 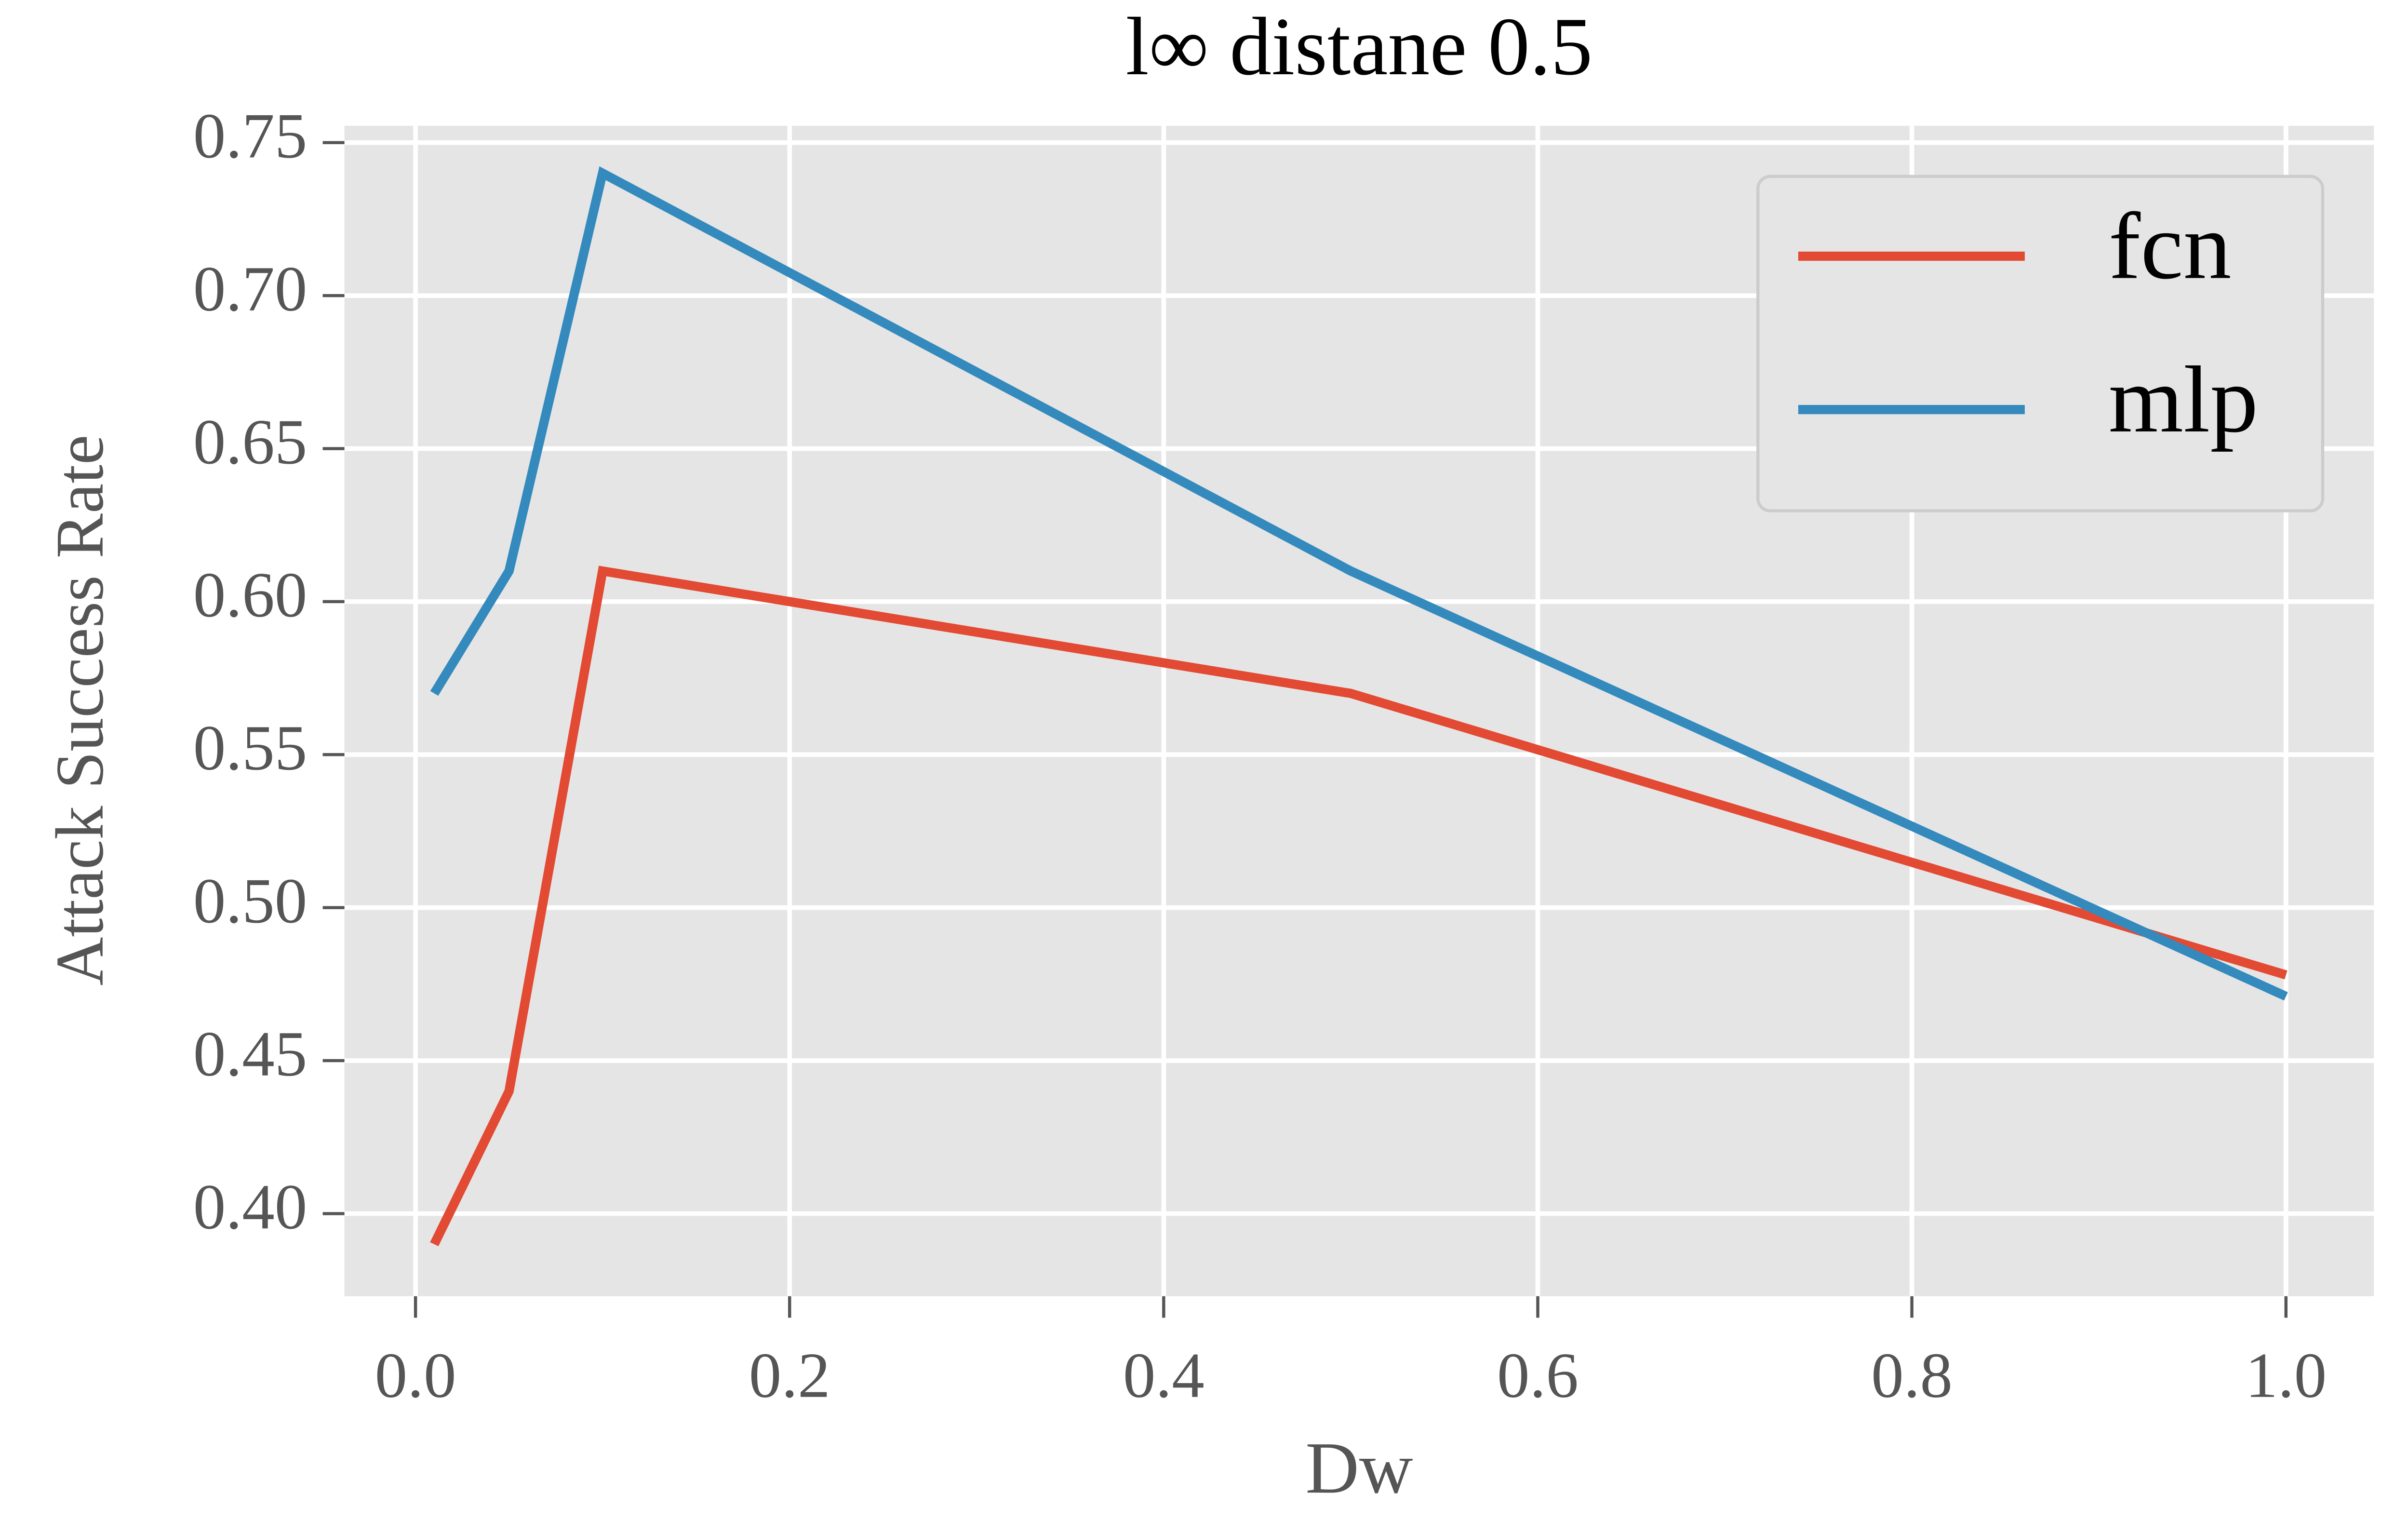 What do you see at coordinates (1163, 1375) in the screenshot?
I see `x-tick-label: 0.4` at bounding box center [1163, 1375].